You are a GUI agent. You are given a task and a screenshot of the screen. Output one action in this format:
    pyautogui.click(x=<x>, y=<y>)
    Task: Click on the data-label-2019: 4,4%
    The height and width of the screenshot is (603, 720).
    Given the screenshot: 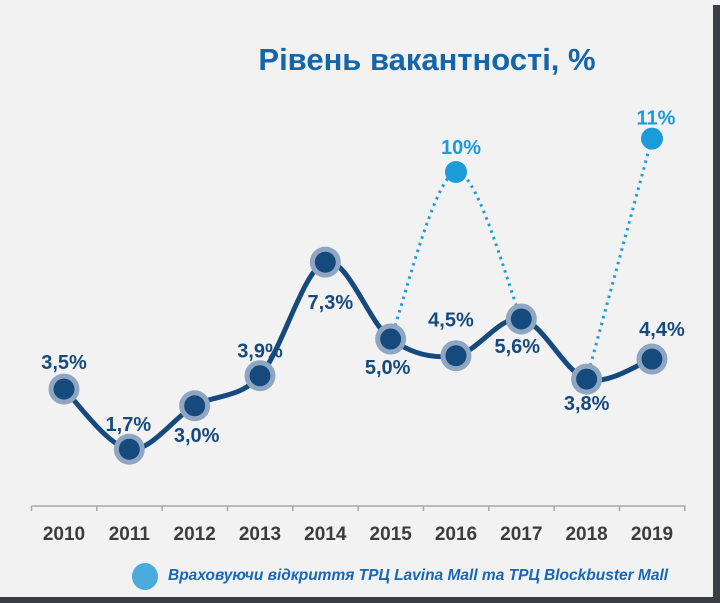 What is the action you would take?
    pyautogui.click(x=662, y=330)
    